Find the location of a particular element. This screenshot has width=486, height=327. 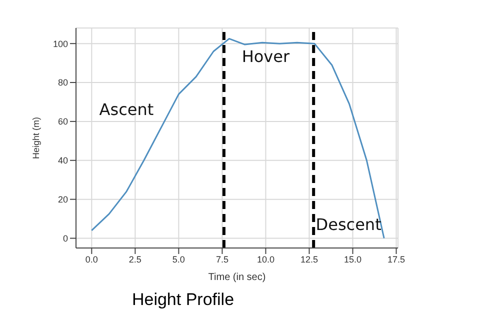

x-tick-label: 17.5 is located at coordinates (396, 259).